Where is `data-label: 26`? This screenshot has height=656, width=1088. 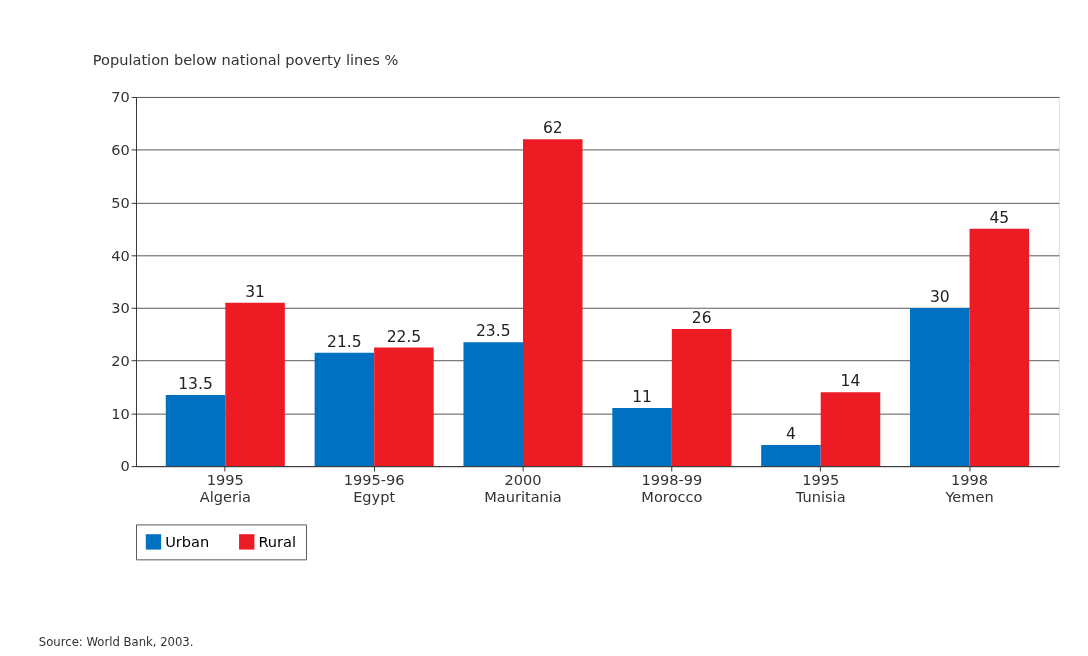 data-label: 26 is located at coordinates (701, 318).